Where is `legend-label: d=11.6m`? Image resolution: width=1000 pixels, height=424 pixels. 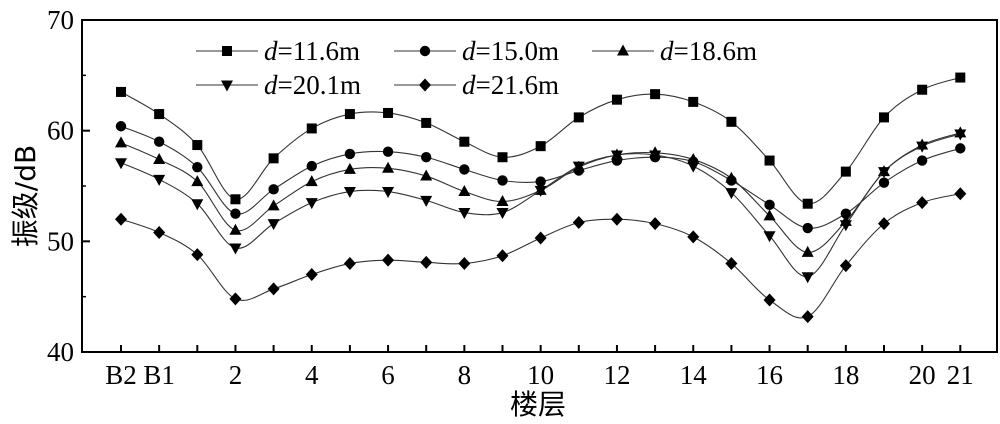 legend-label: d=11.6m is located at coordinates (312, 51).